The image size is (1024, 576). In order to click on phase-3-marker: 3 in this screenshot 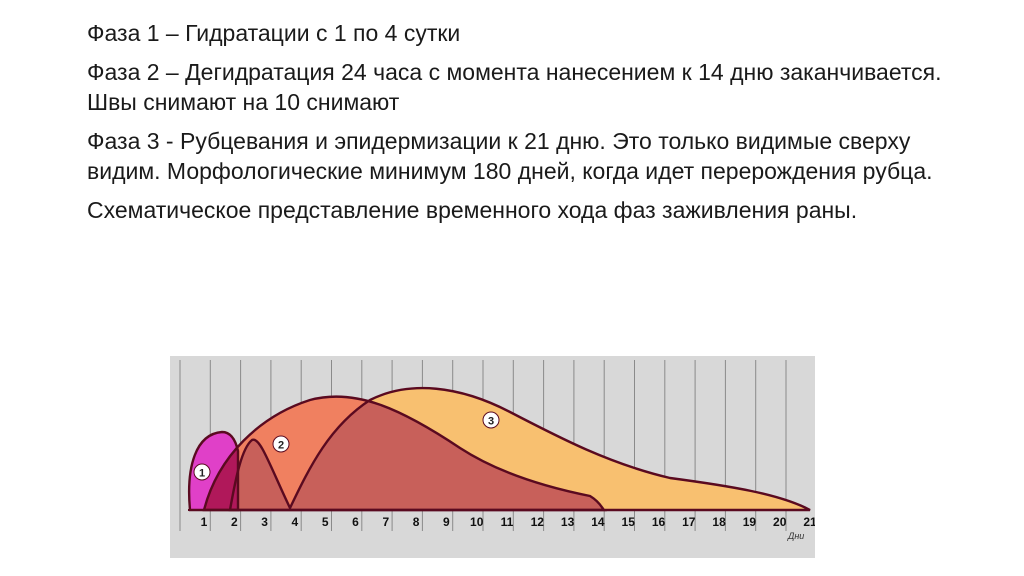, I will do `click(491, 420)`.